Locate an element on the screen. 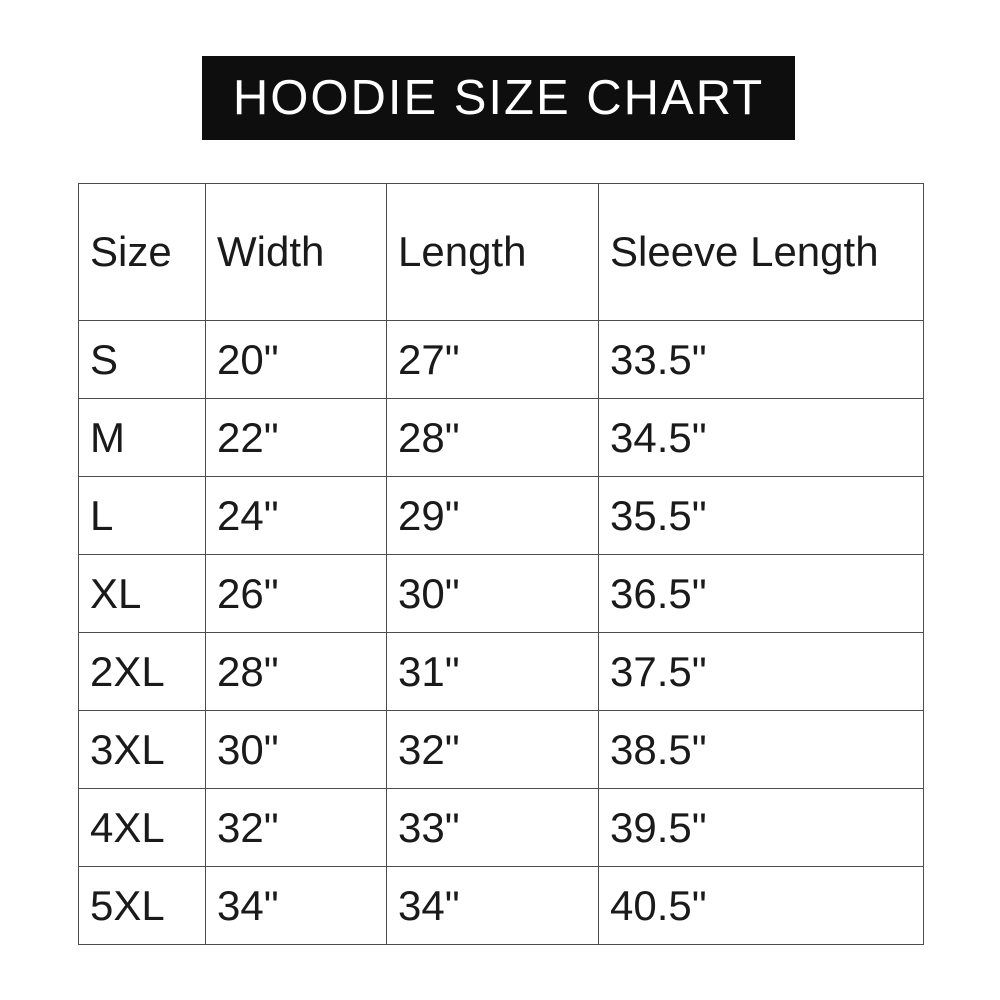  cell-width: 28" is located at coordinates (296, 671).